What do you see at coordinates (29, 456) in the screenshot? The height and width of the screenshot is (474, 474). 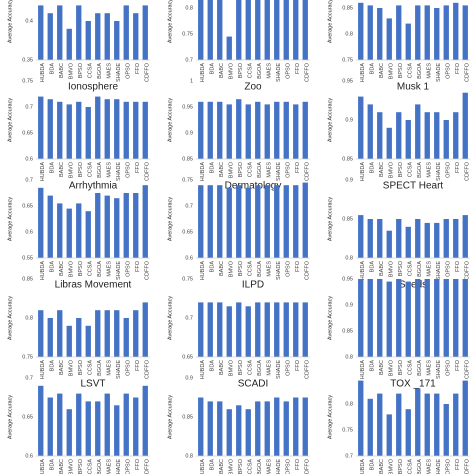 I see `y-tick-label: 0.6` at bounding box center [29, 456].